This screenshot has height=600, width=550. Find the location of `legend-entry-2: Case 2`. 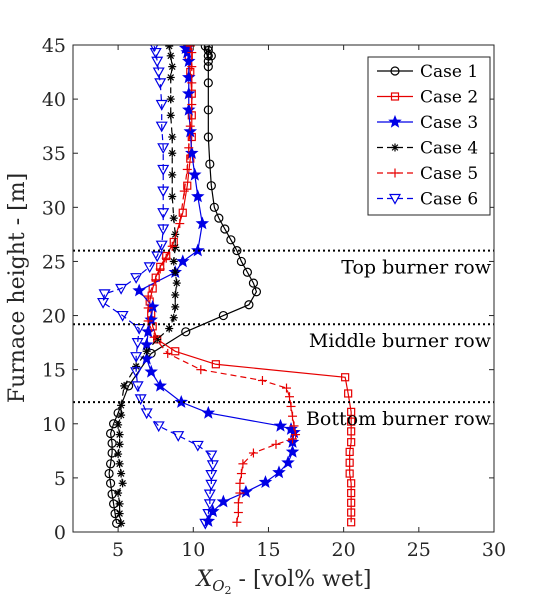

legend-entry-2: Case 2 is located at coordinates (427, 98).